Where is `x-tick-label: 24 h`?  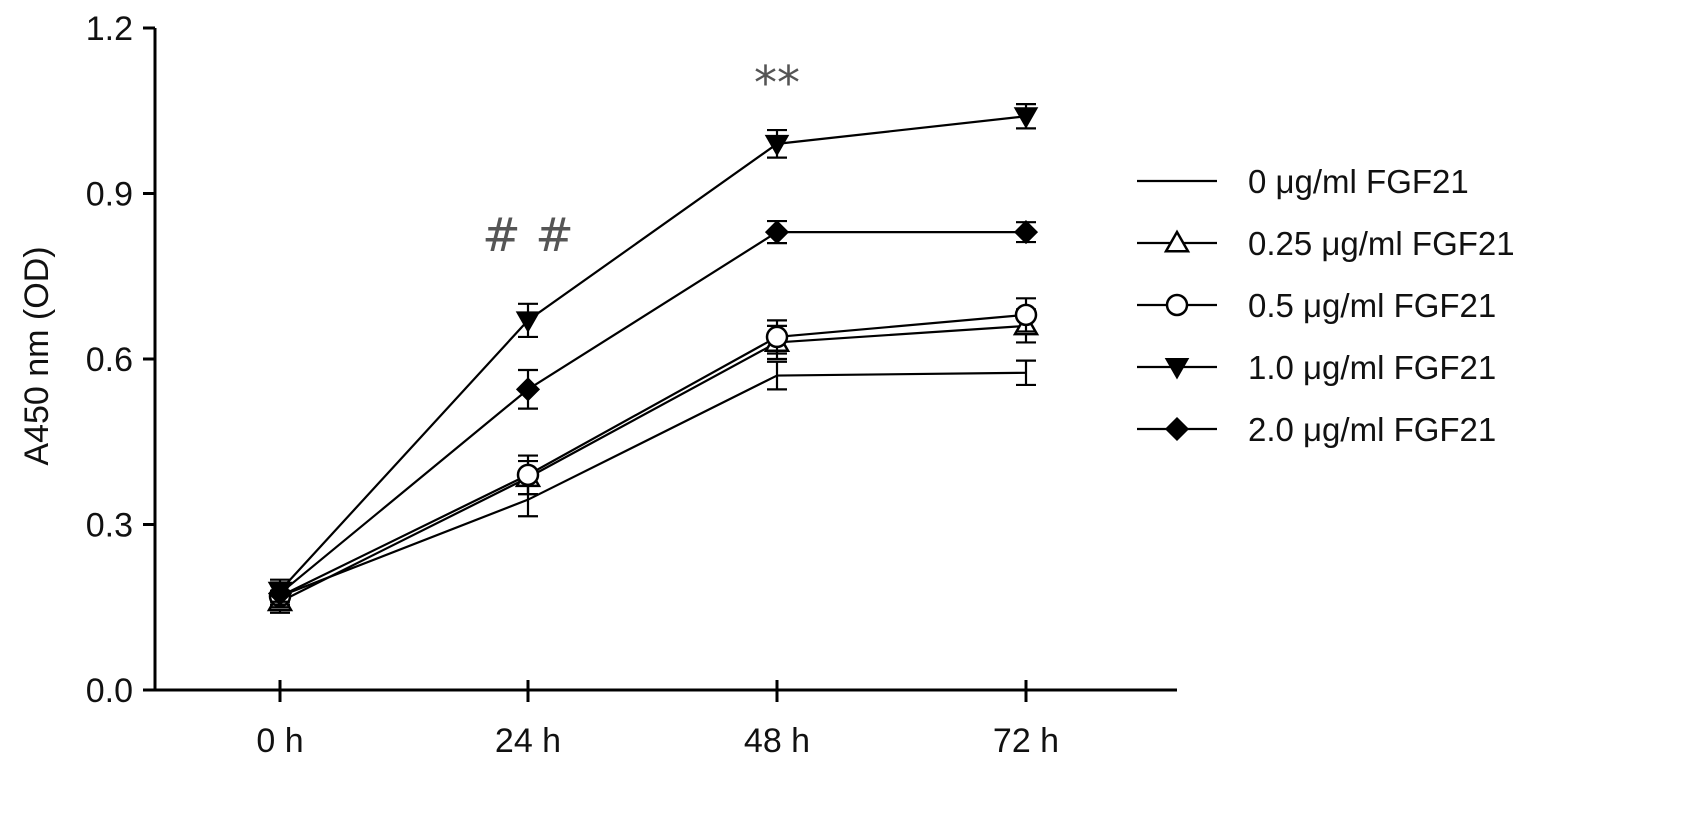 x-tick-label: 24 h is located at coordinates (528, 741).